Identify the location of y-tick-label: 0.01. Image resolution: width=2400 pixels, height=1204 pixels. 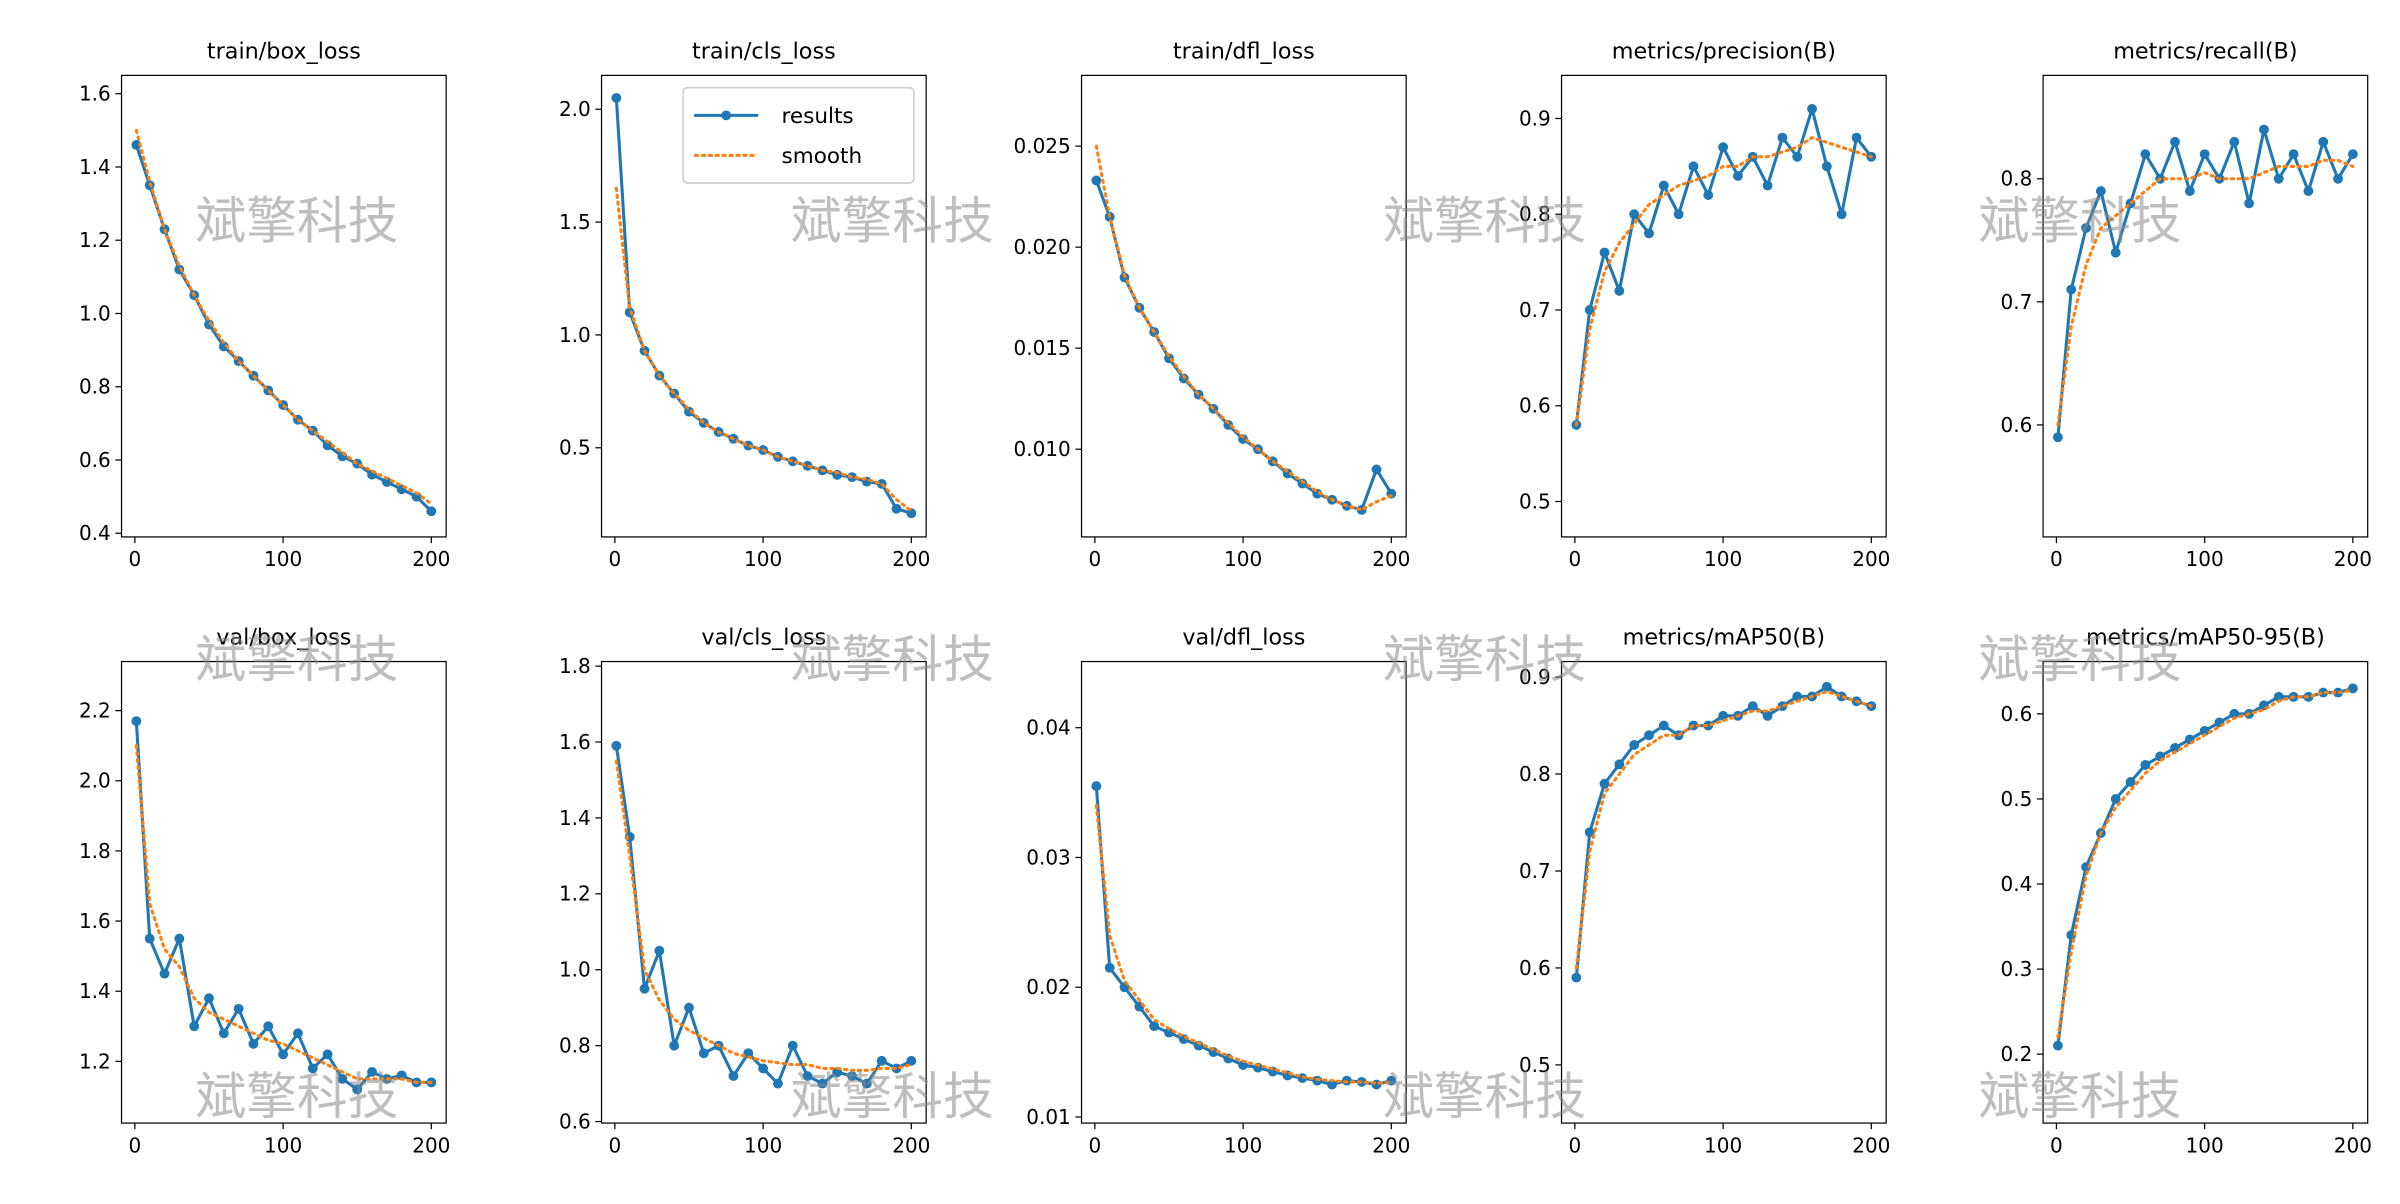
(1048, 1117).